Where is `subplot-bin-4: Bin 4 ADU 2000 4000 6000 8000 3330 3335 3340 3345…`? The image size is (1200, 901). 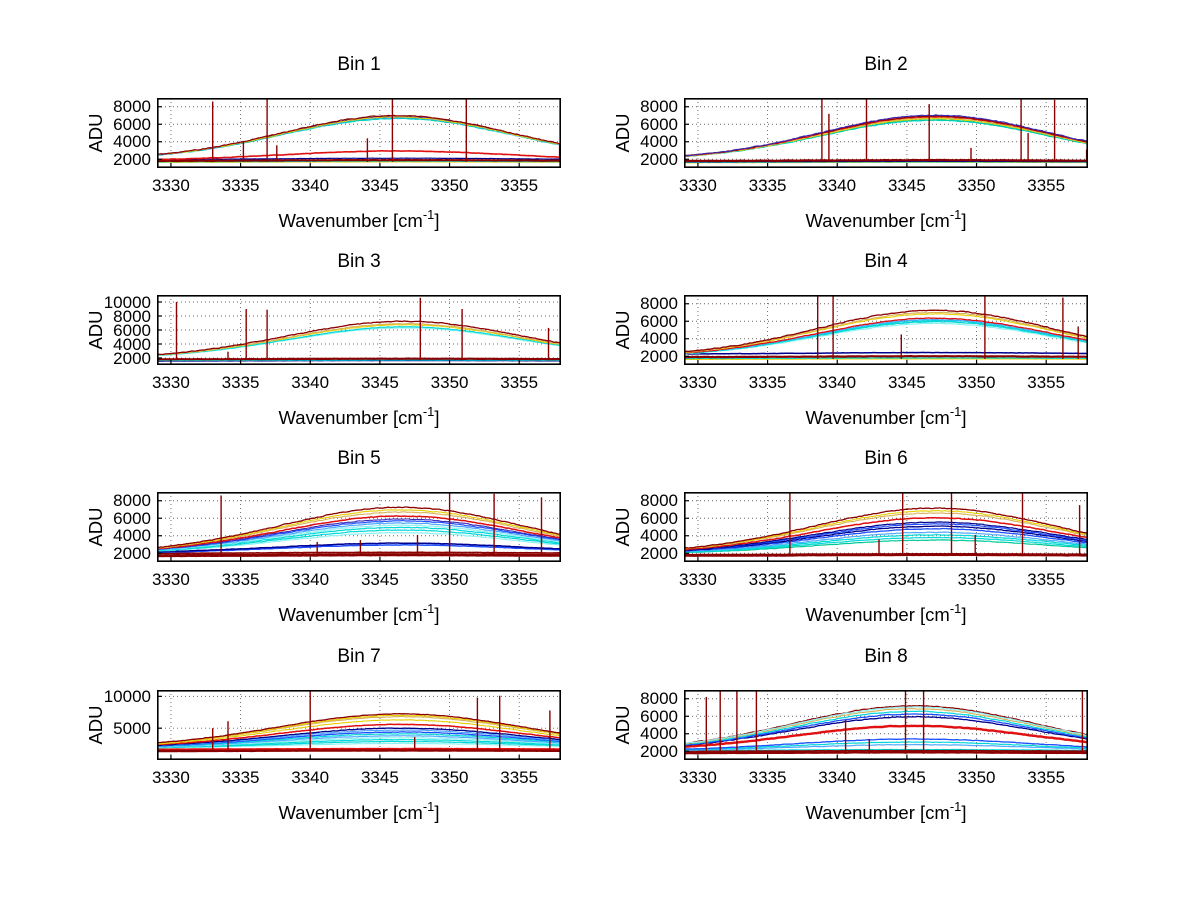
subplot-bin-4: Bin 4 ADU 2000 4000 6000 8000 3330 3335 3340 3345… is located at coordinates (850, 339).